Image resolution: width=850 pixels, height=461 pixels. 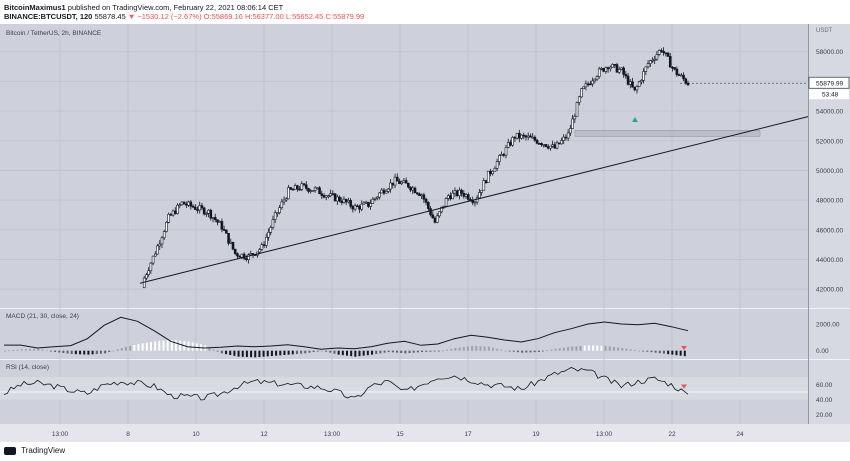 What do you see at coordinates (164, 16) in the screenshot?
I see `price-change: ▼ −1530.12 (−2.67%)` at bounding box center [164, 16].